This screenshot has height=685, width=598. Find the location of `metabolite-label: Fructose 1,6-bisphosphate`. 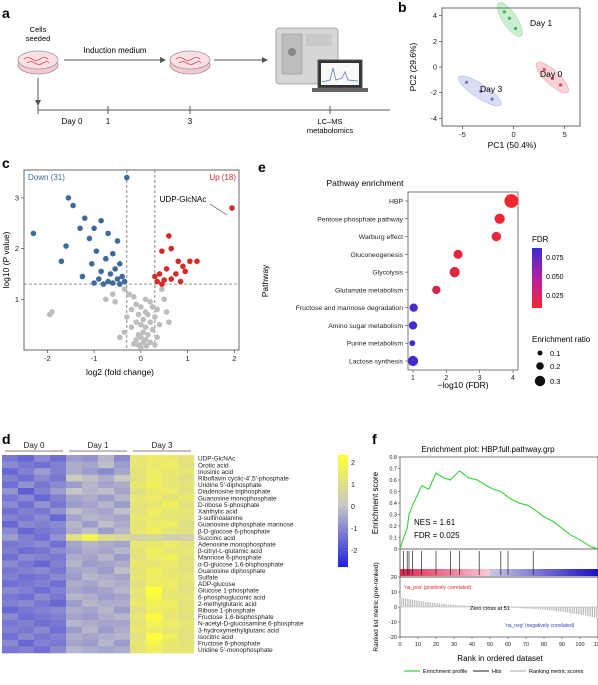

metabolite-label: Fructose 1,6-bisphosphate is located at coordinates (236, 617).